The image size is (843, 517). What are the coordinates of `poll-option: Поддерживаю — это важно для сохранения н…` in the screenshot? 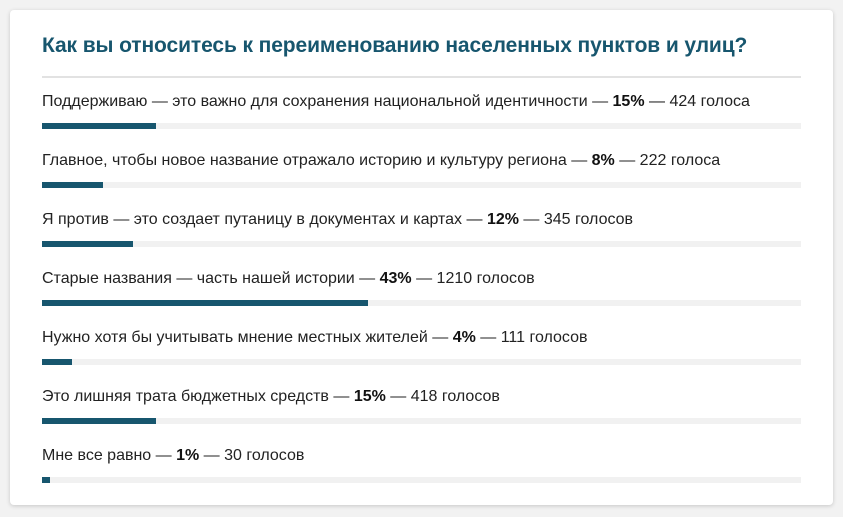 It's located at (421, 119).